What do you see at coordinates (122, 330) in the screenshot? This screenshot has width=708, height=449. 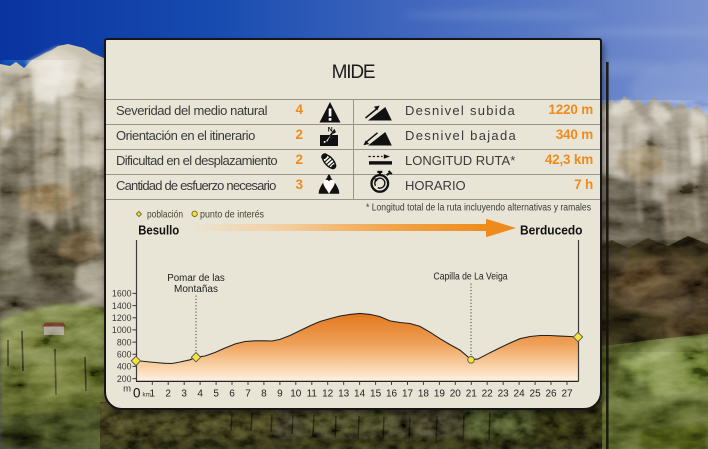 I see `svg-text: 1000` at bounding box center [122, 330].